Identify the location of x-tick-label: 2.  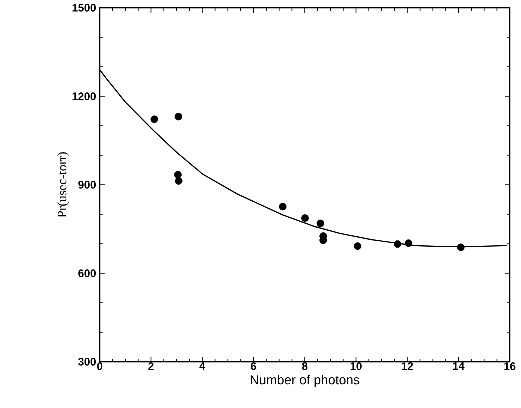
(151, 366).